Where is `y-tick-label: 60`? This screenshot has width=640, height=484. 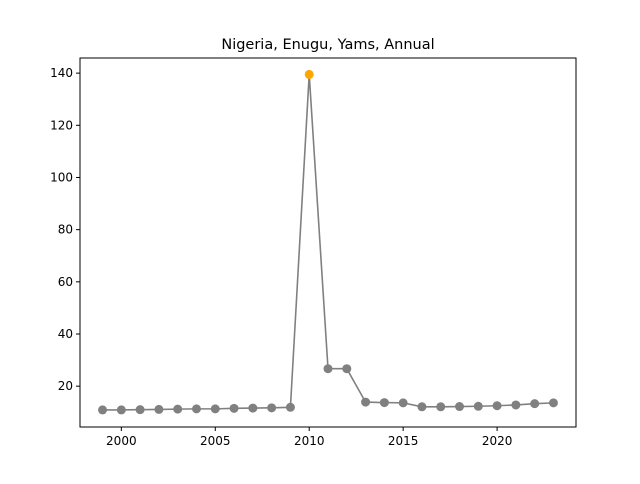 y-tick-label: 60 is located at coordinates (65, 282).